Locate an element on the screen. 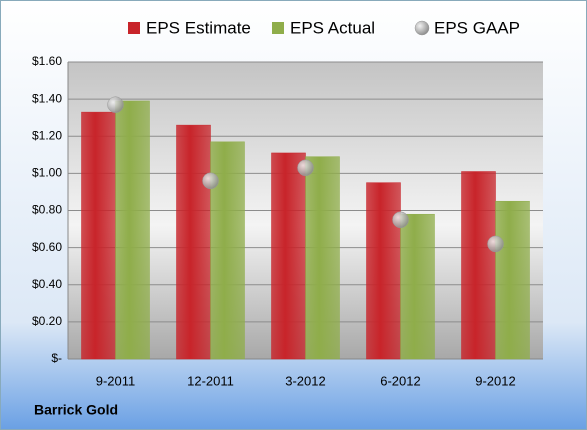 This screenshot has width=587, height=430. x-tick-label: 9-2011 is located at coordinates (116, 380).